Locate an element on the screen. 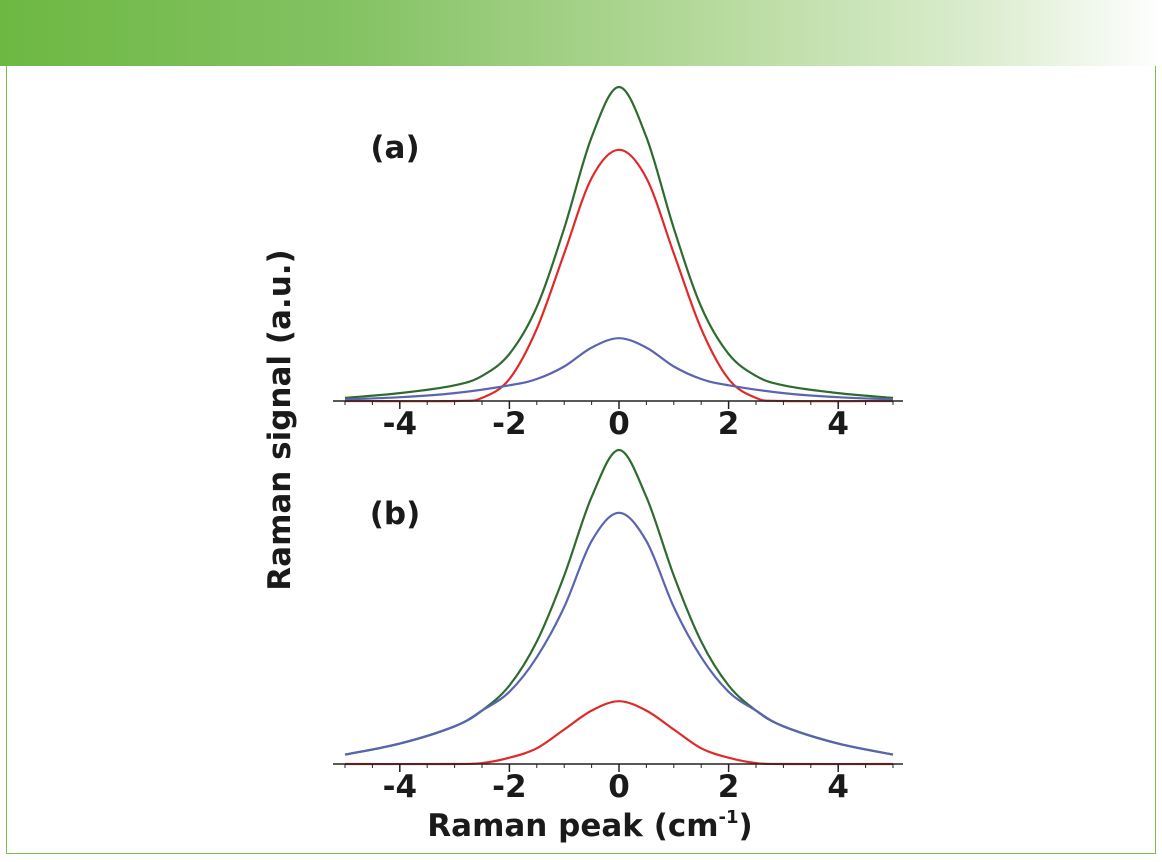 This screenshot has width=1162, height=862. panel-label: (b) is located at coordinates (395, 514).